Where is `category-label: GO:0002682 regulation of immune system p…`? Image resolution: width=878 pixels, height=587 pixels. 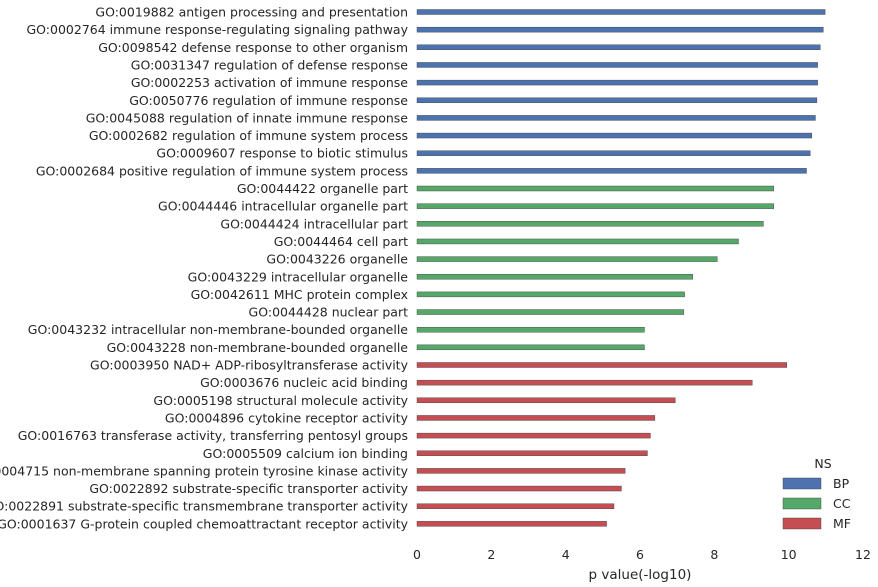
category-label: GO:0002682 regulation of immune system p… is located at coordinates (248, 135).